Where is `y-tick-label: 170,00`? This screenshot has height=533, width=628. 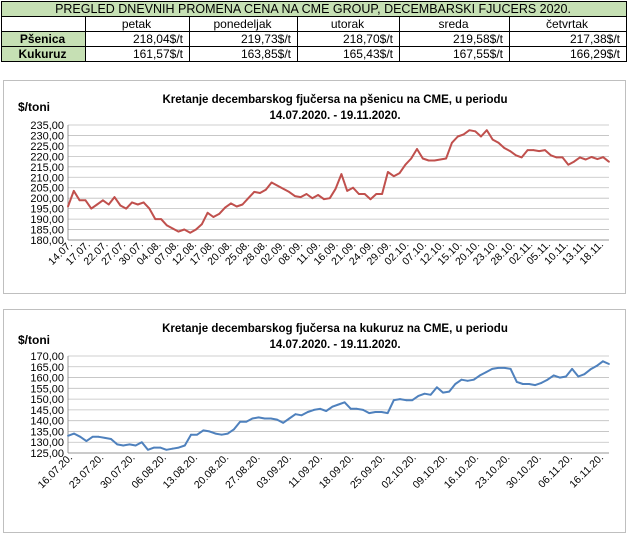 y-tick-label: 170,00 is located at coordinates (47, 357).